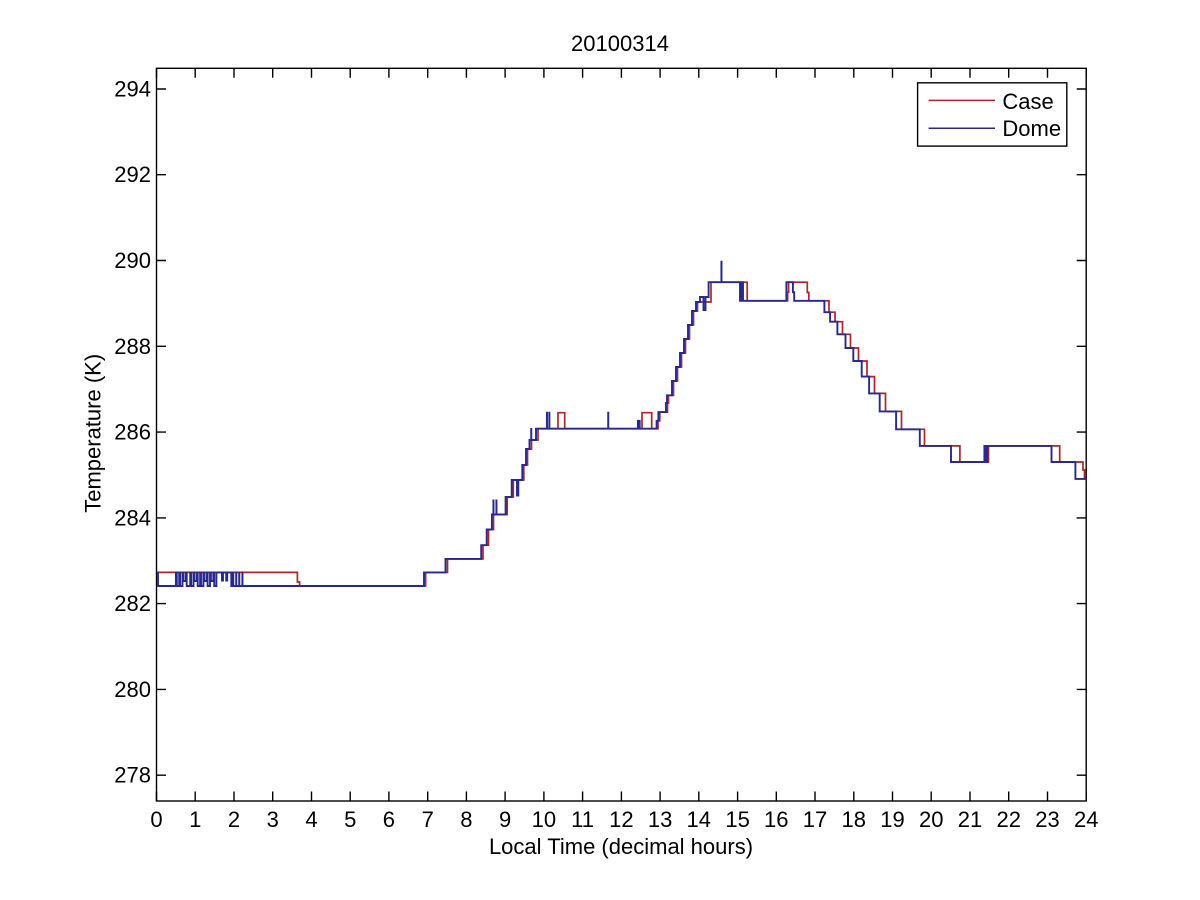  What do you see at coordinates (234, 819) in the screenshot?
I see `svg-text: 2` at bounding box center [234, 819].